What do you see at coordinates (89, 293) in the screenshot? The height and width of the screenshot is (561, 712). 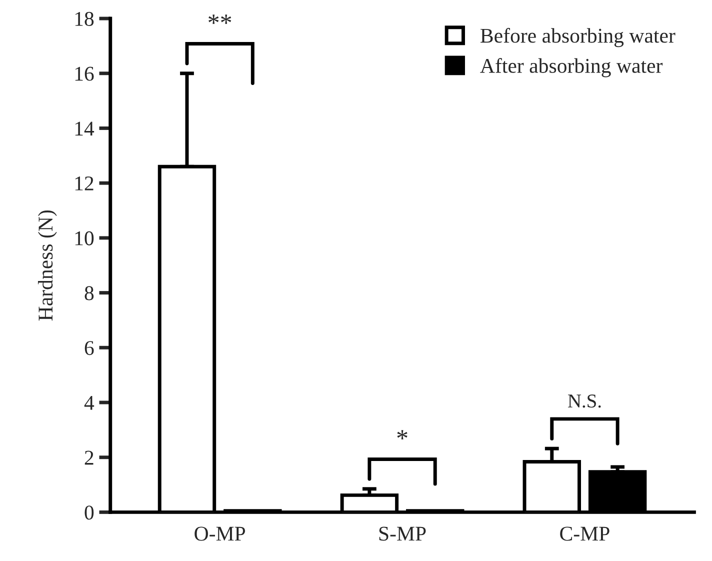 I see `y-tick-label: 8` at bounding box center [89, 293].